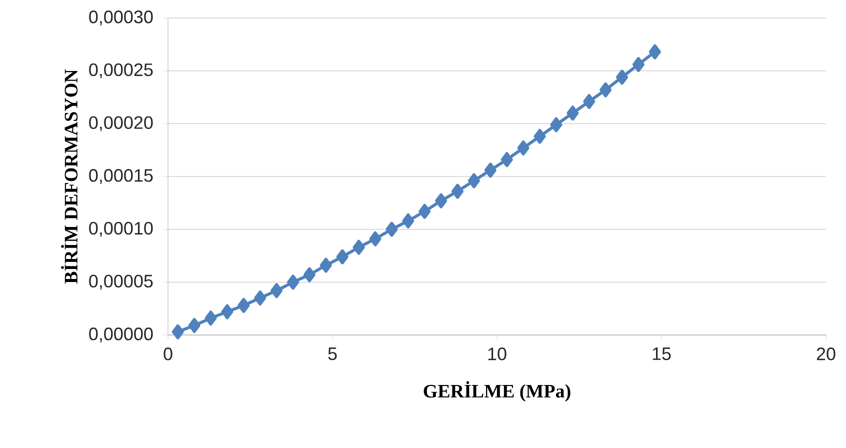 Image resolution: width=846 pixels, height=448 pixels. Describe the element at coordinates (168, 354) in the screenshot. I see `x-tick-label: 0` at that location.